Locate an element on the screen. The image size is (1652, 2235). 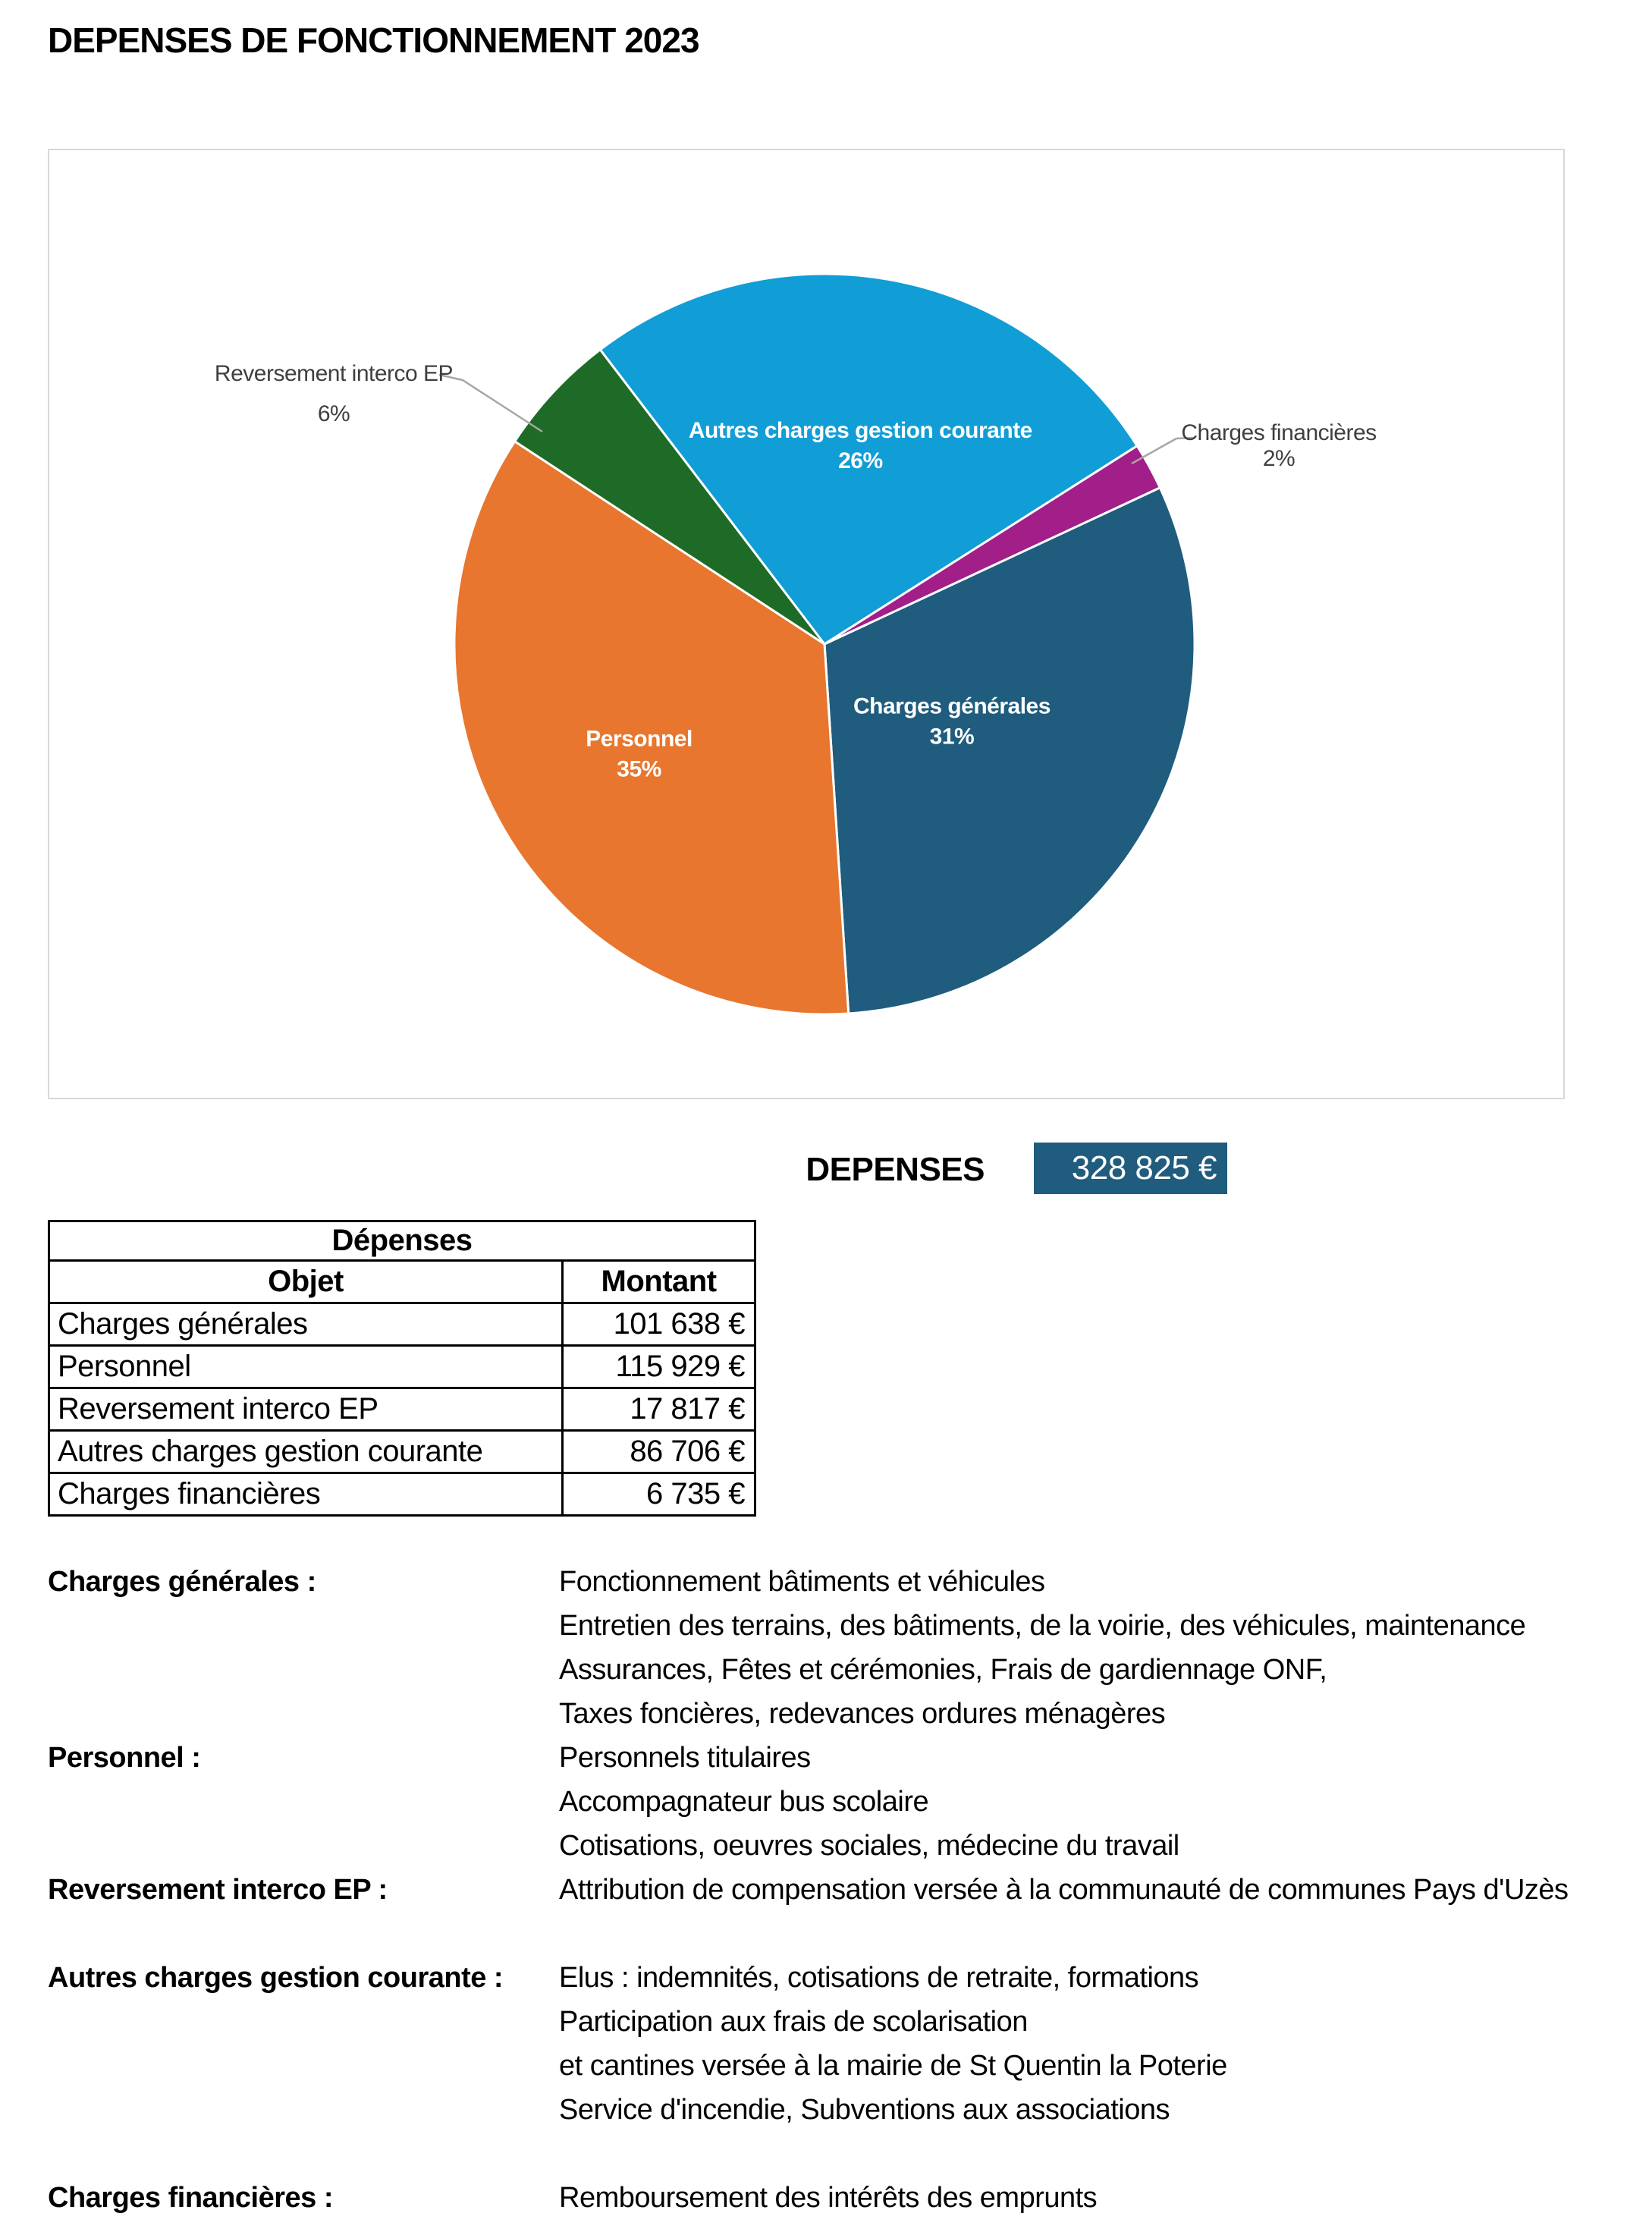
cell-montant: 86 706 € is located at coordinates (659, 1451).